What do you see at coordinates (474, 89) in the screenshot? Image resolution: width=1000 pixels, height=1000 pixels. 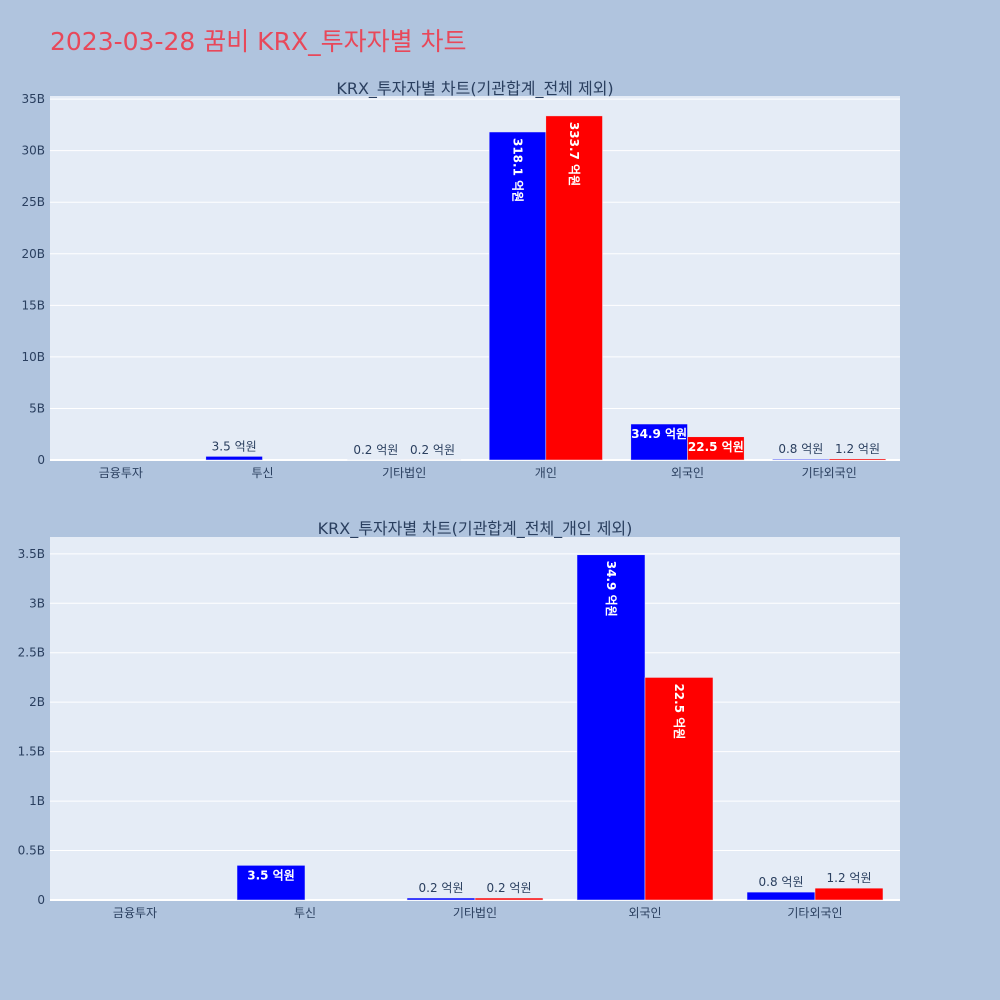 I see `chart-title: KRX_투자자별 차트(기관합계_전체 제외)` at bounding box center [474, 89].